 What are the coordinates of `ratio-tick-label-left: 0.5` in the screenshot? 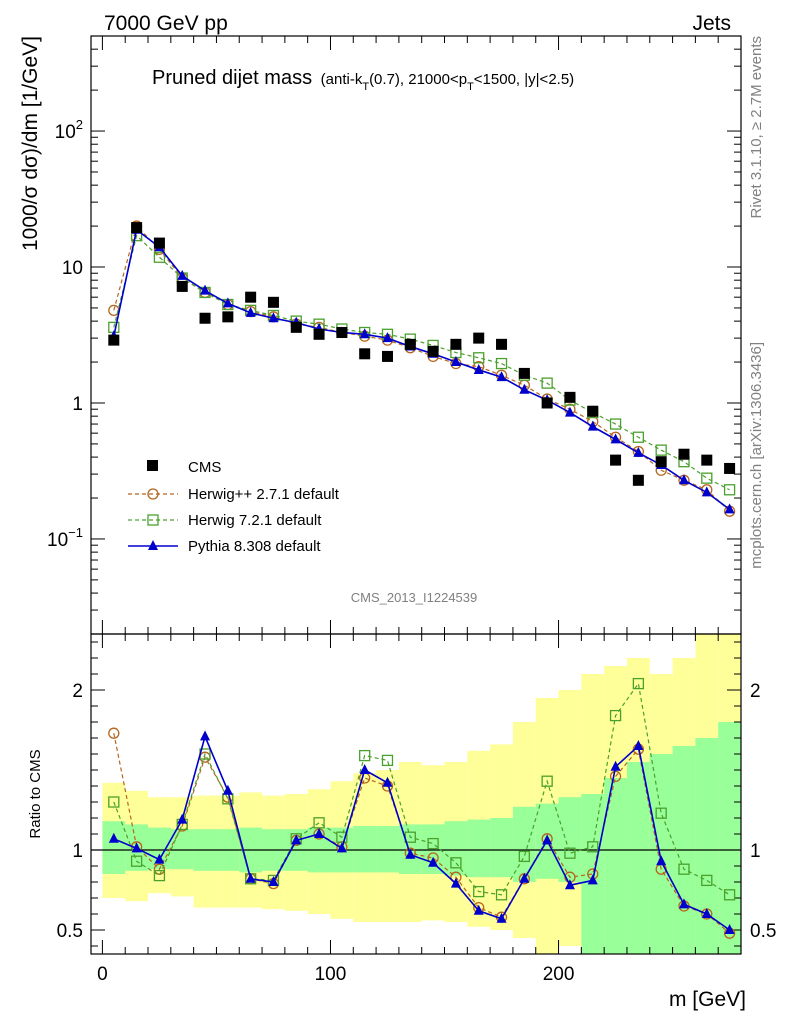 It's located at (70, 931).